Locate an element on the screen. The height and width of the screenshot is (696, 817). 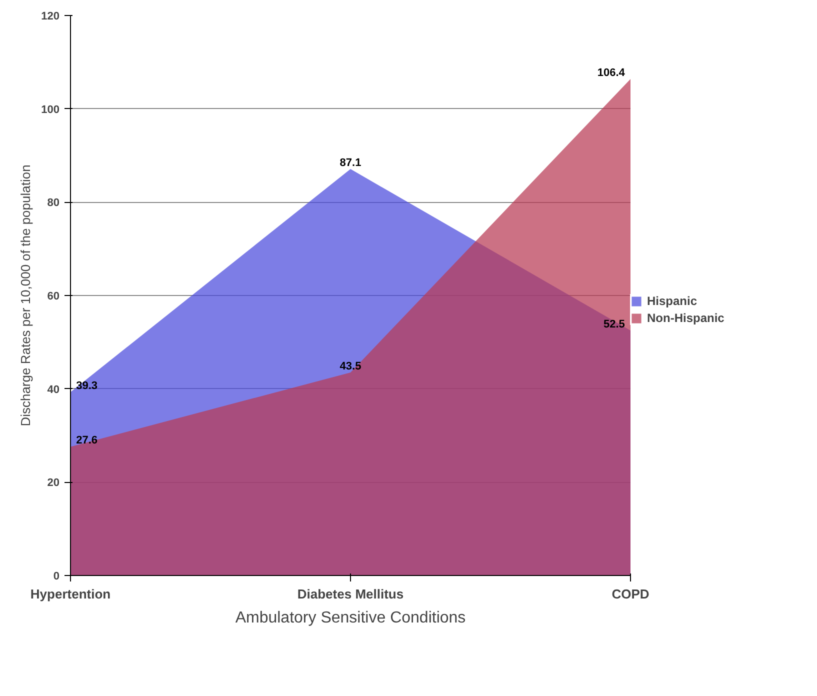
y-tick-label: 80 is located at coordinates (53, 203).